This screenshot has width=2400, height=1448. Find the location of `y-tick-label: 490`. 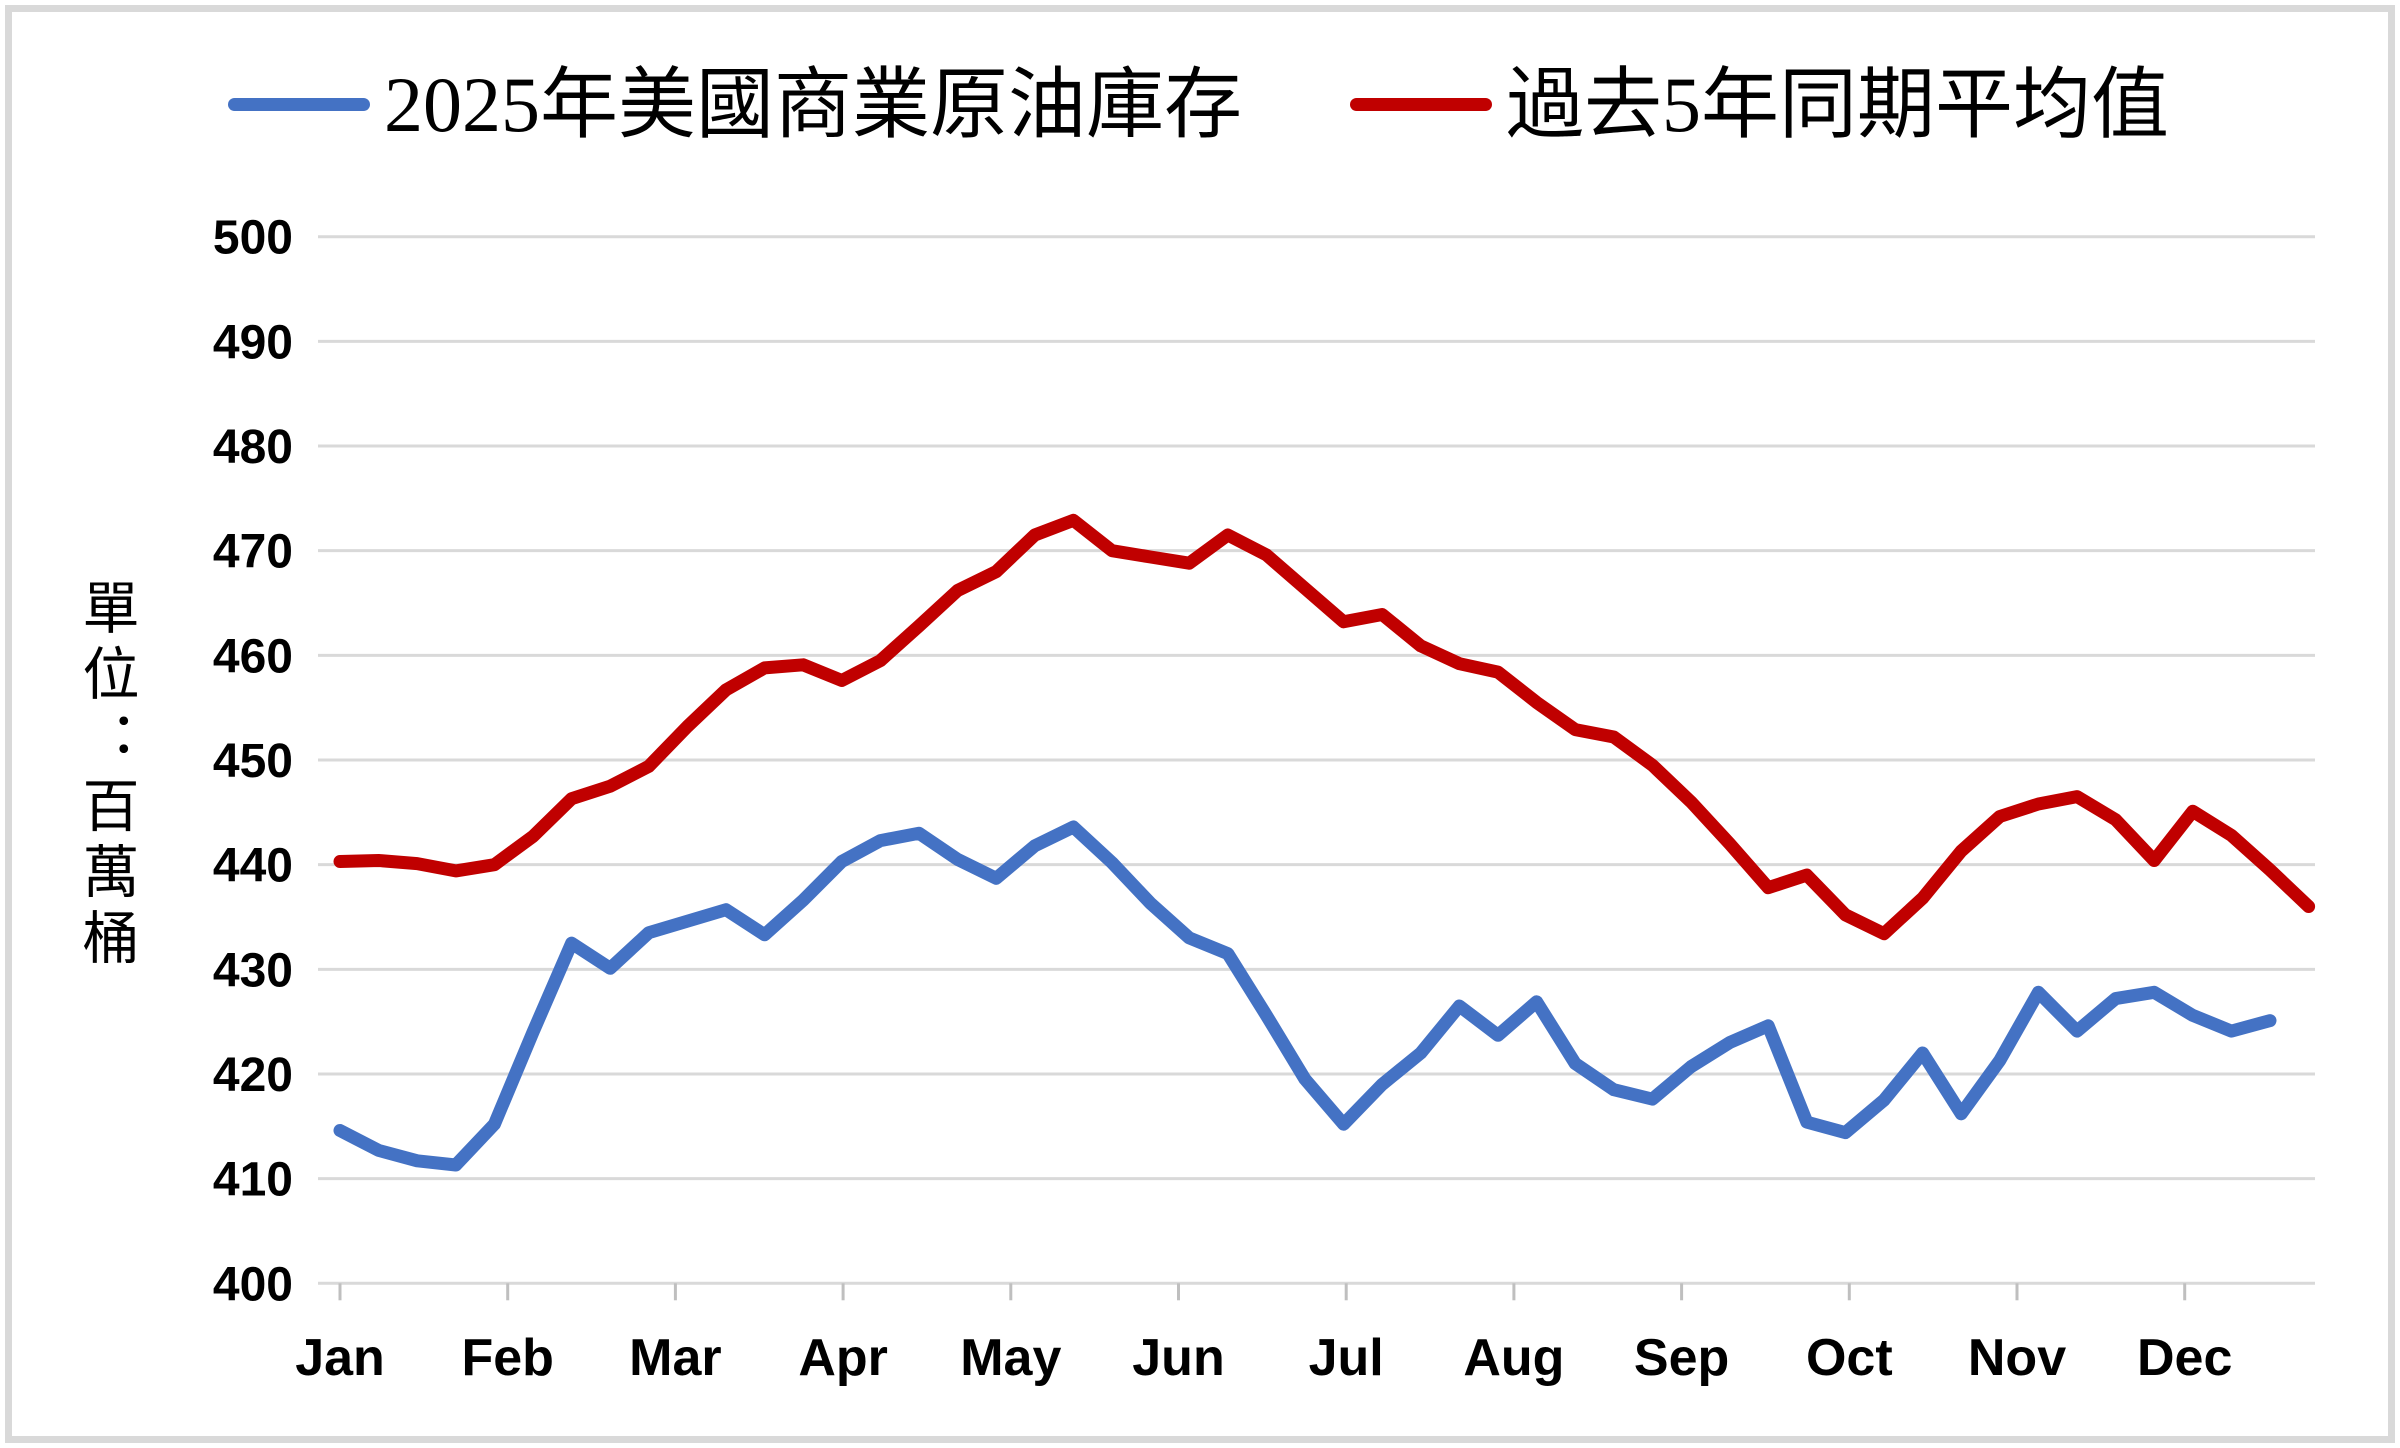

y-tick-label: 490 is located at coordinates (253, 342).